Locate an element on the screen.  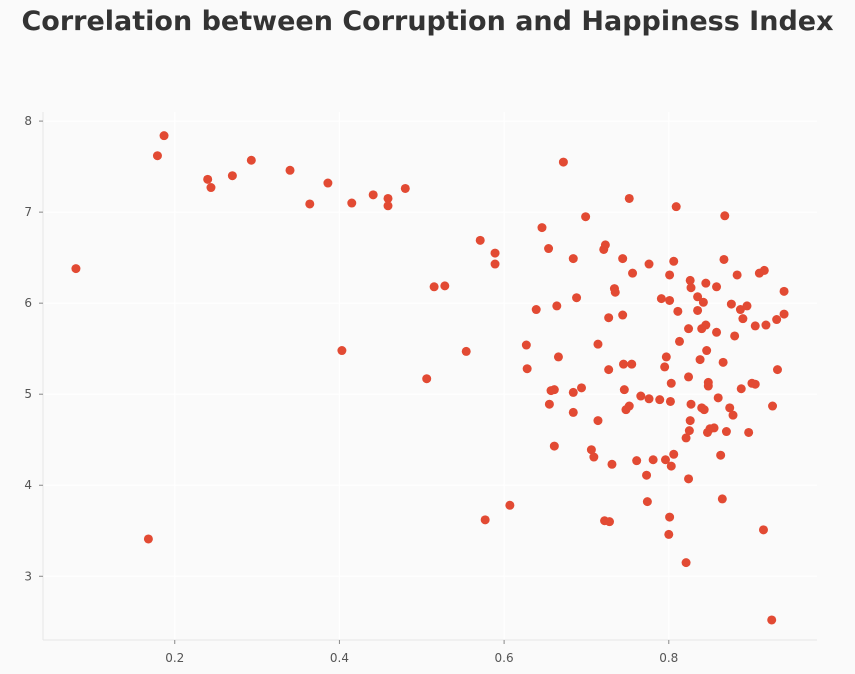
y-tick-label: 6 is located at coordinates (28, 303).